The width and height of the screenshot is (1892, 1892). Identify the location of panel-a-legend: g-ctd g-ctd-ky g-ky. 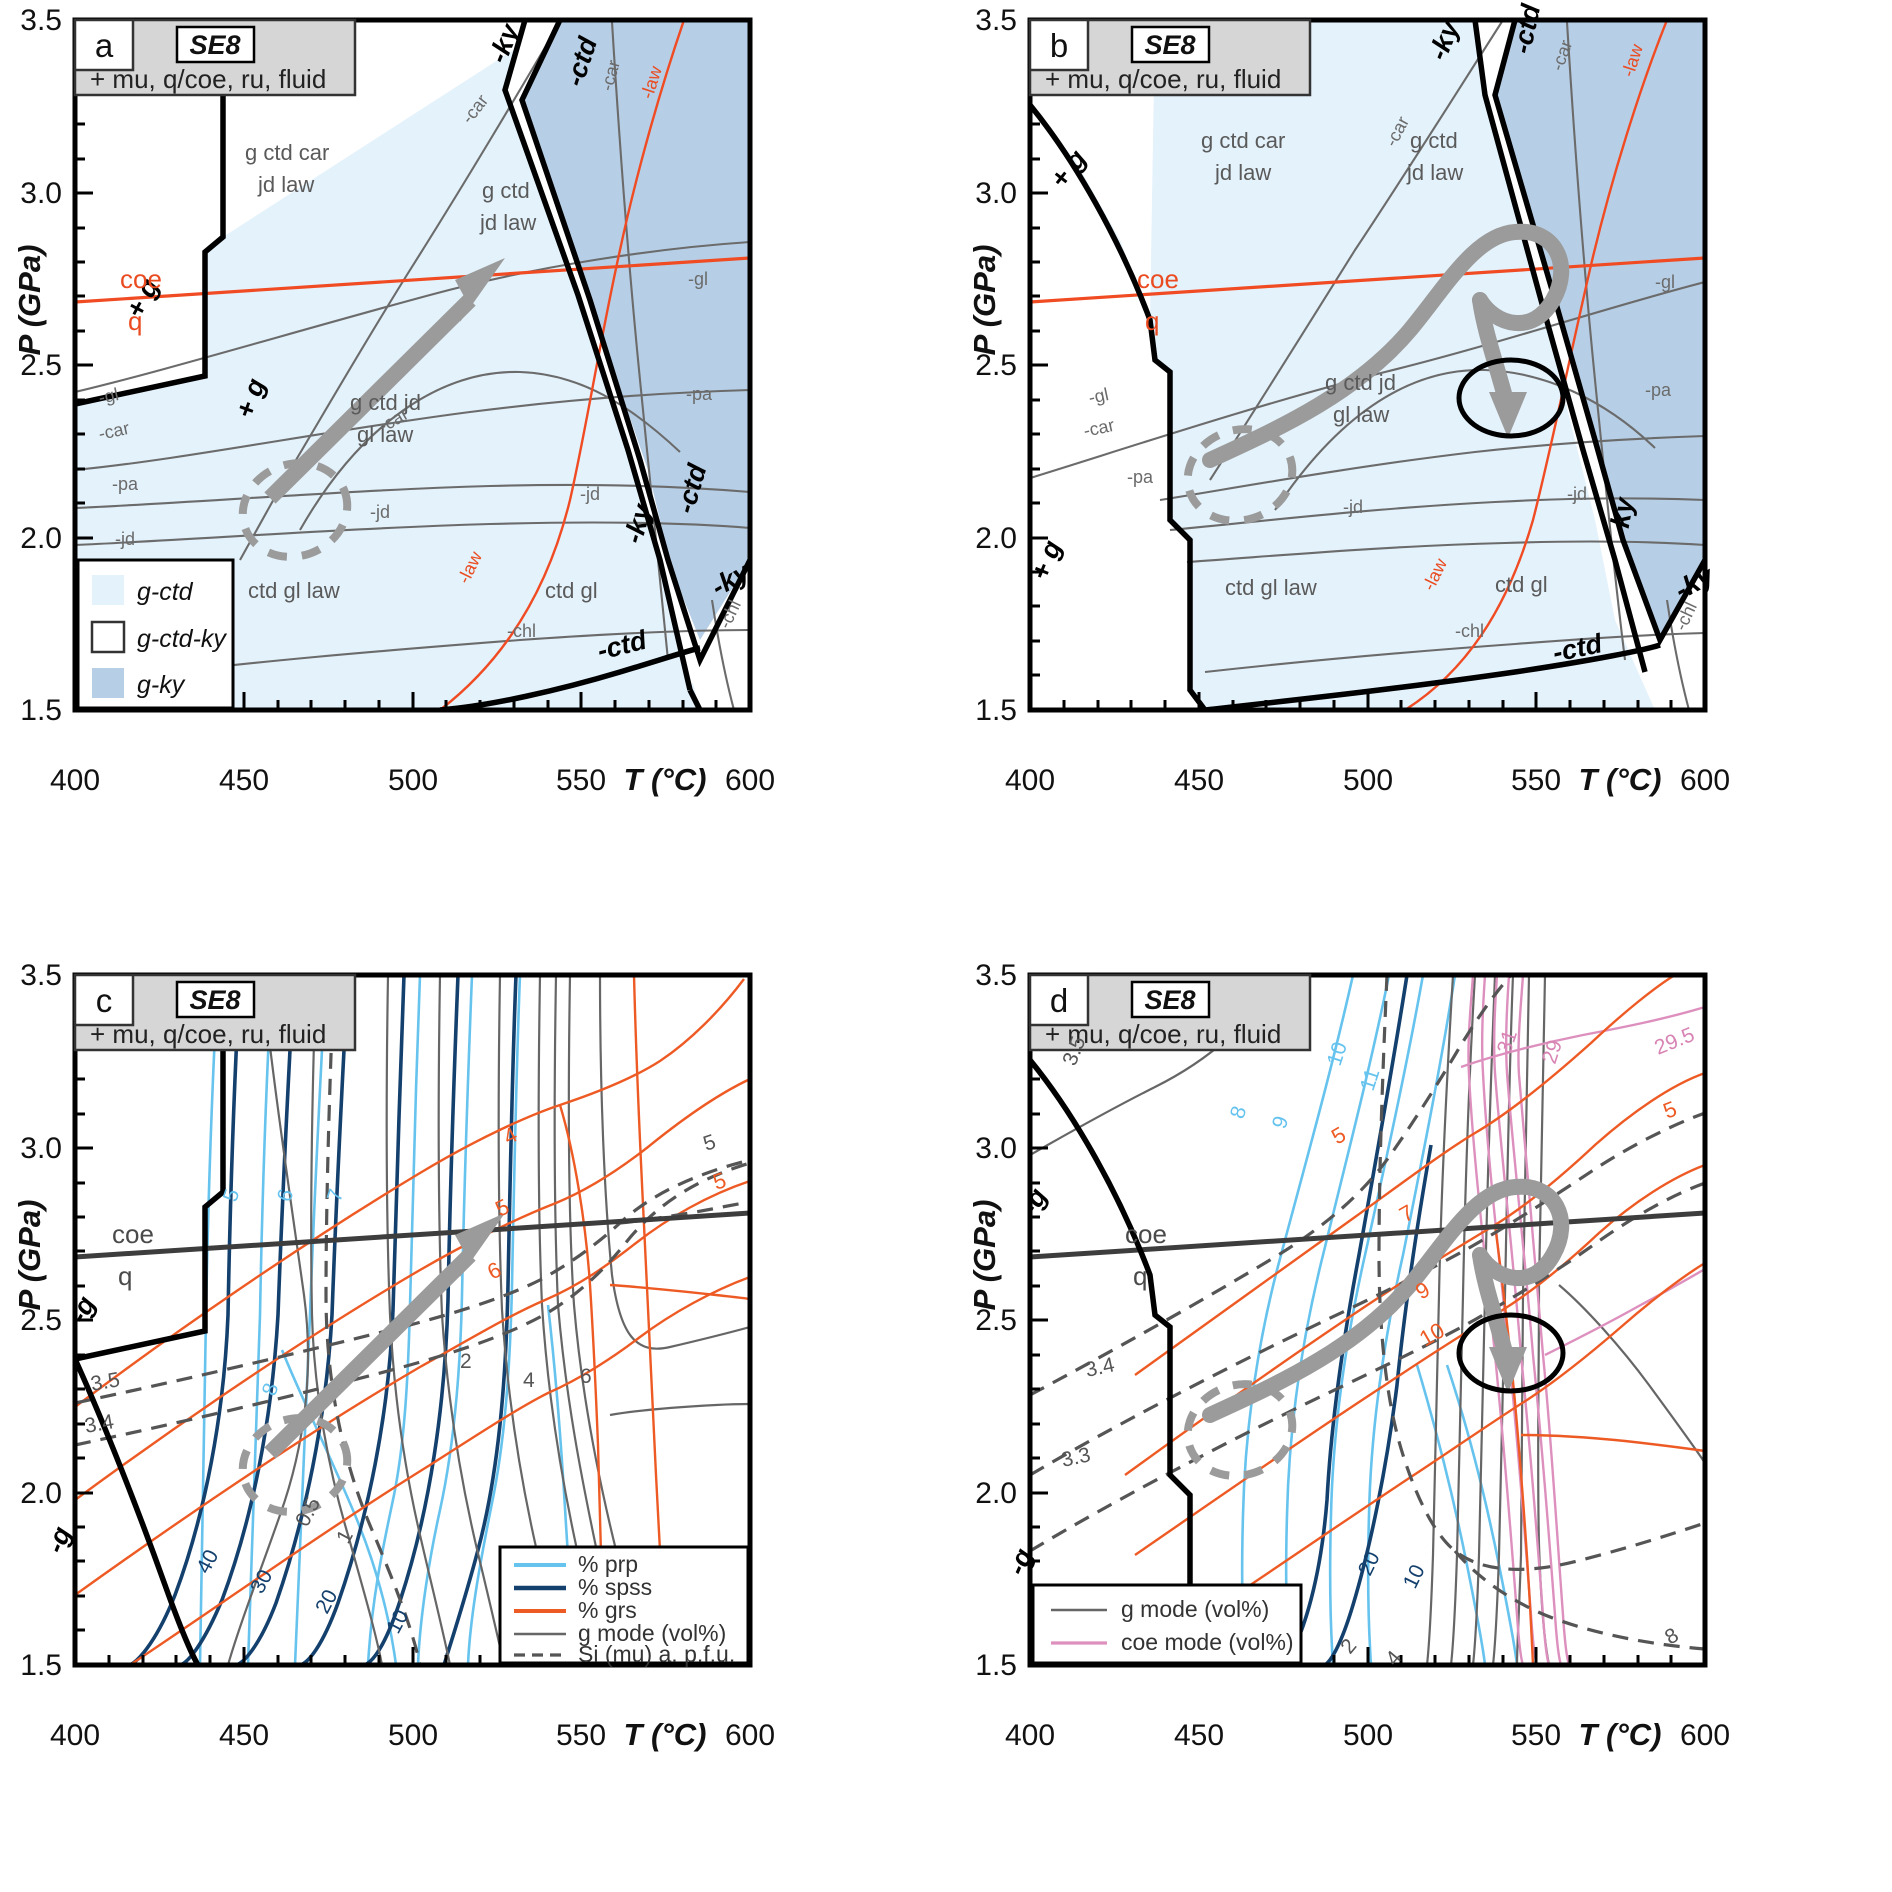
(155, 634).